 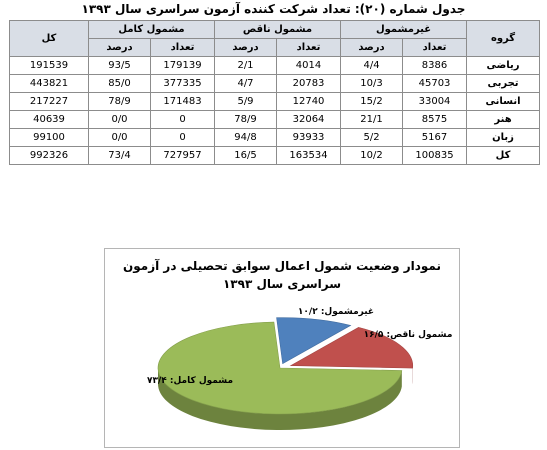 I want to click on table-row: ریاضی 8386 4/4 4014 2/1 179139 93/5 191539, so click(x=275, y=65).